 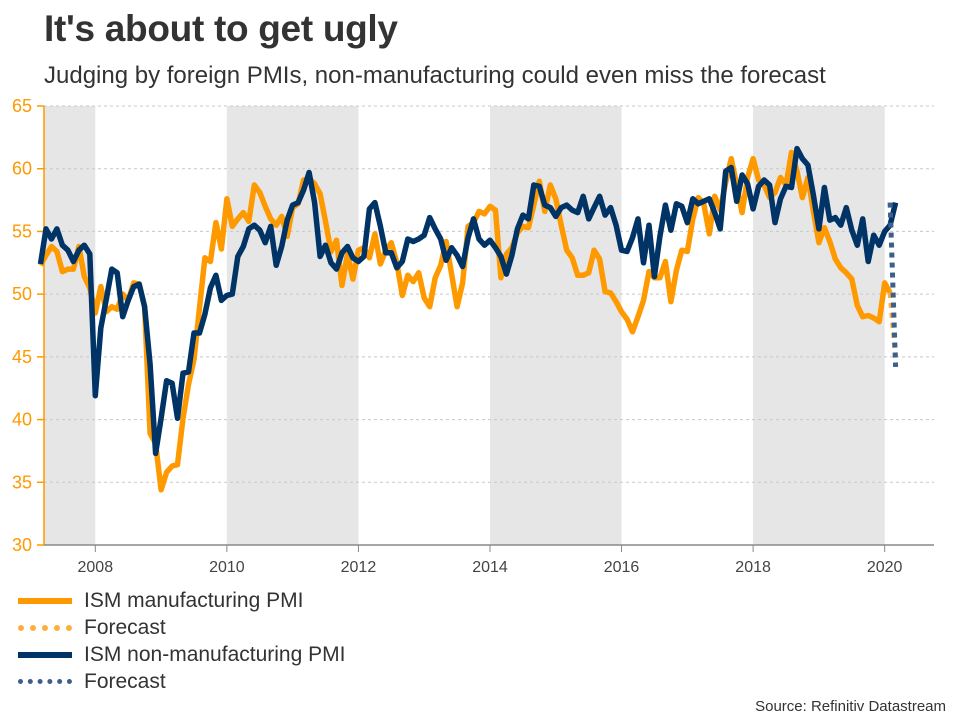 I want to click on y-tick-label: 50, so click(x=22, y=294).